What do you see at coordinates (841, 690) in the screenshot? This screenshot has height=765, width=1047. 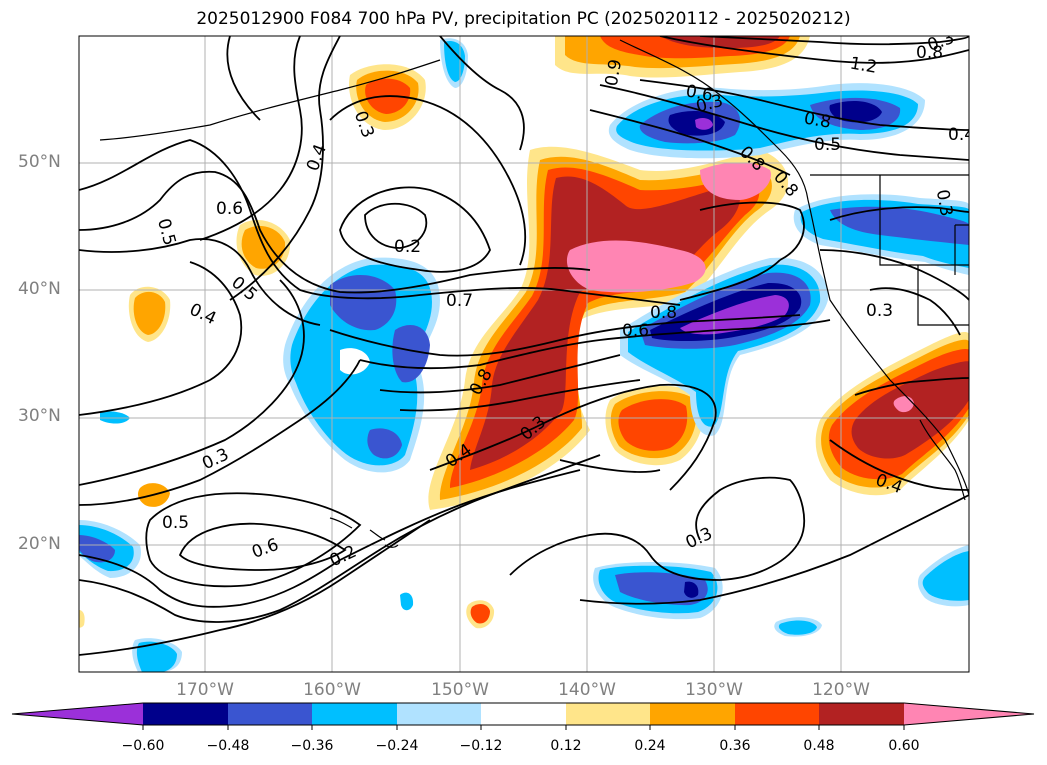 I see `lon-label: 120°W` at bounding box center [841, 690].